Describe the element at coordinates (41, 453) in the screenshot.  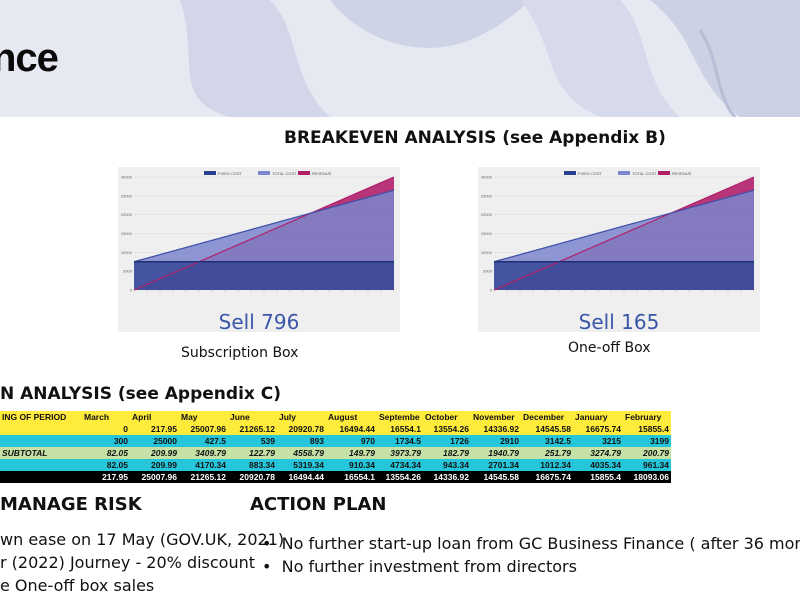
I see `table-cell: SUBTOTAL` at that location.